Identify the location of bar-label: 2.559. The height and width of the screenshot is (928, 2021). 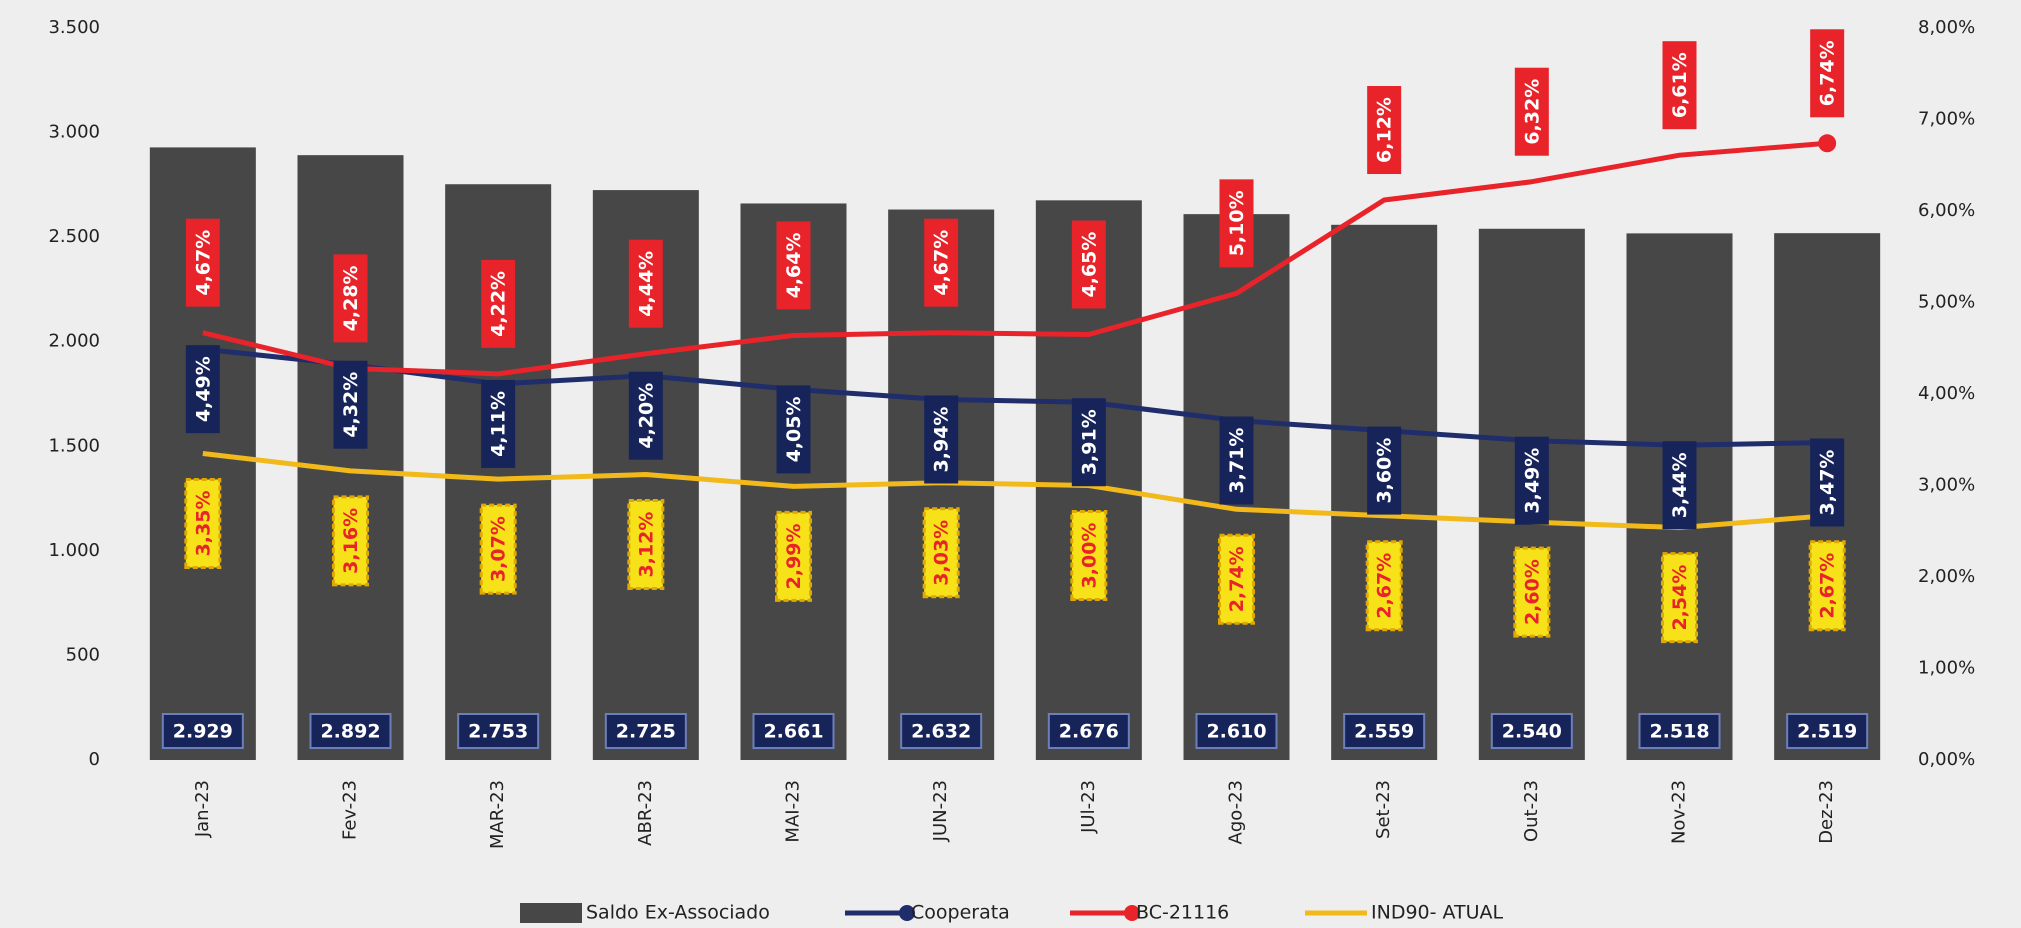
(1384, 732).